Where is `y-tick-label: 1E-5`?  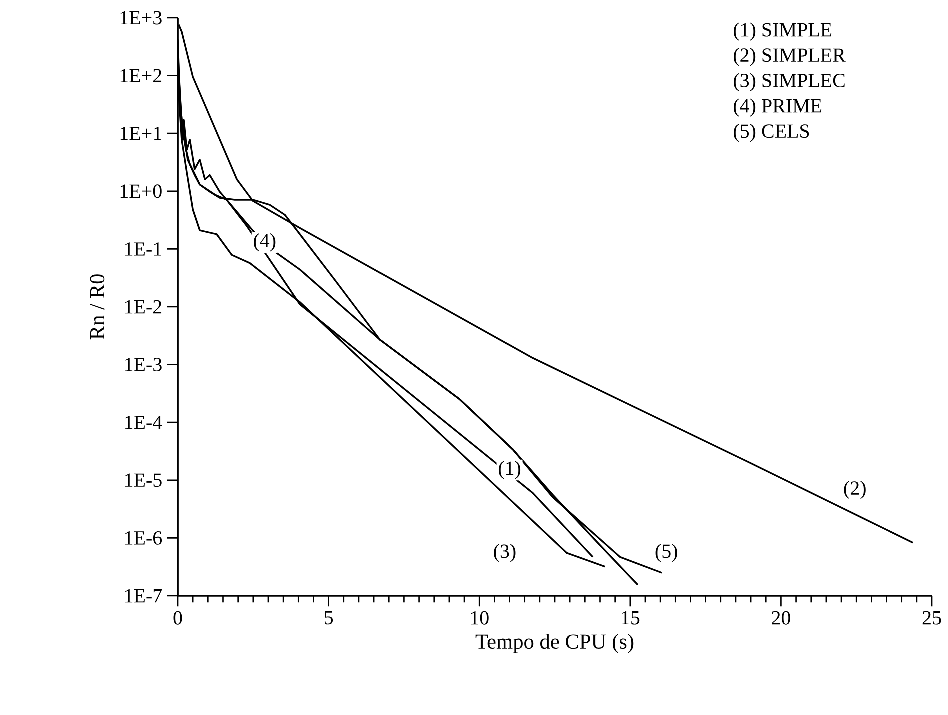
y-tick-label: 1E-5 is located at coordinates (144, 481).